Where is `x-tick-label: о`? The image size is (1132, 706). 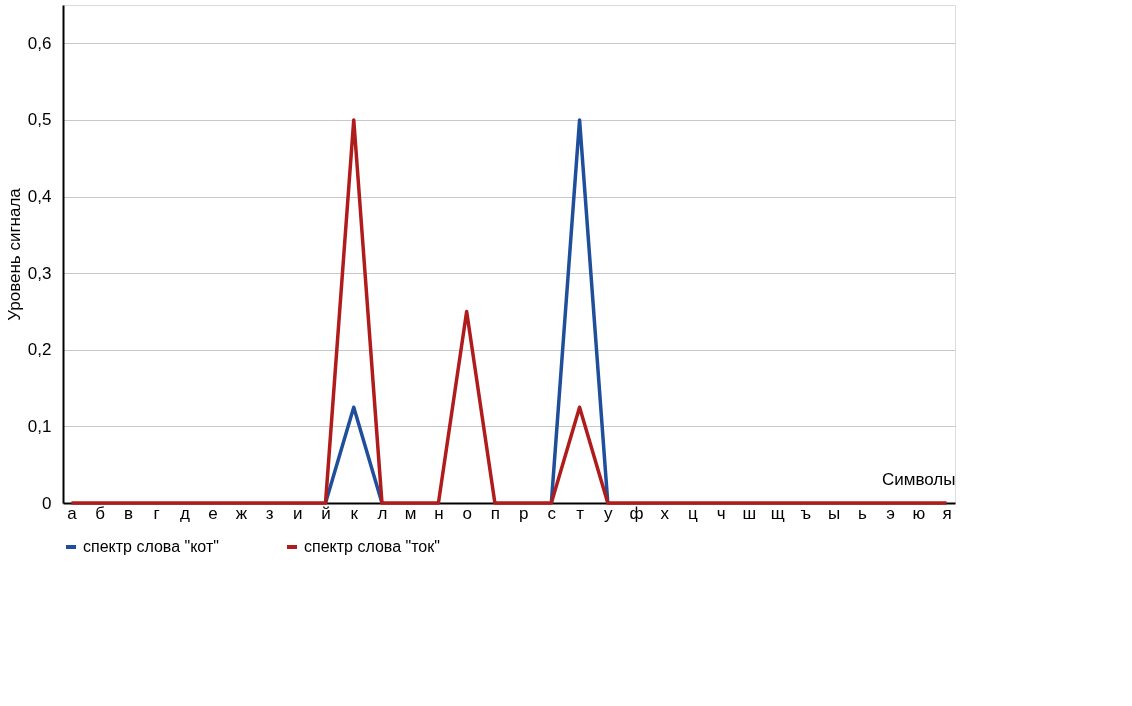 x-tick-label: о is located at coordinates (467, 513).